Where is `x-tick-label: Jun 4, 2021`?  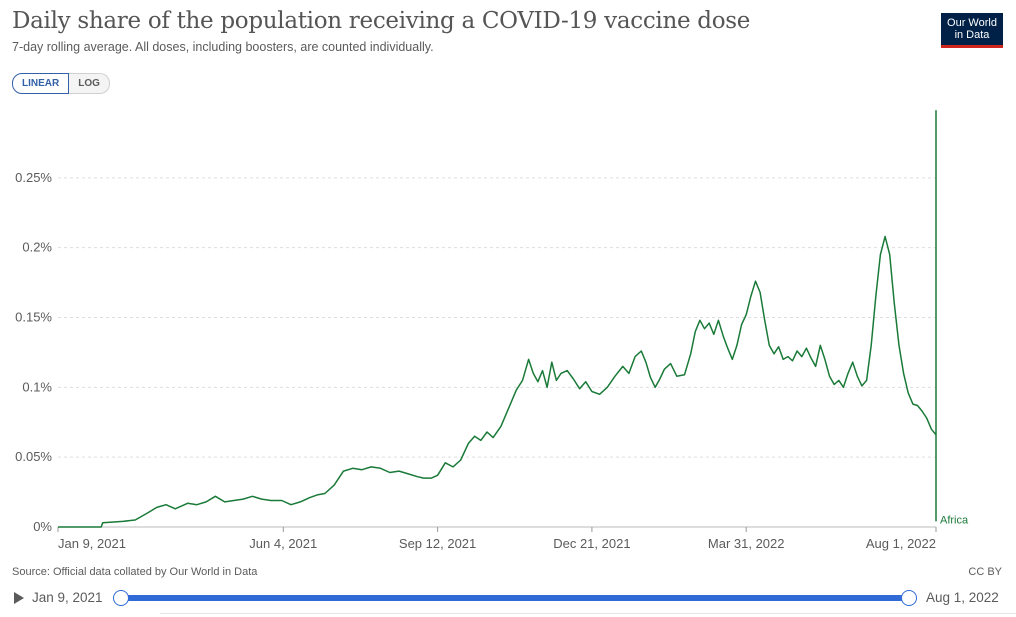
x-tick-label: Jun 4, 2021 is located at coordinates (283, 543).